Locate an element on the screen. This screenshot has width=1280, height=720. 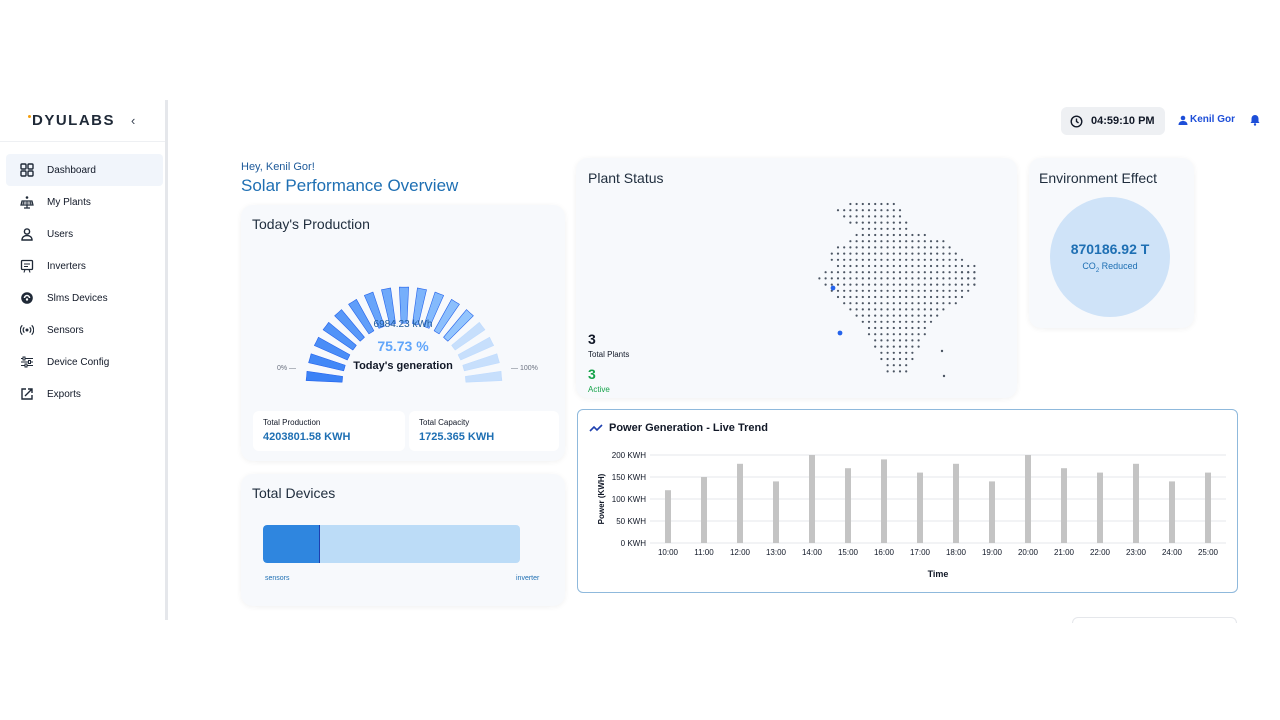
gauge-label: Today's generation is located at coordinates (403, 366).